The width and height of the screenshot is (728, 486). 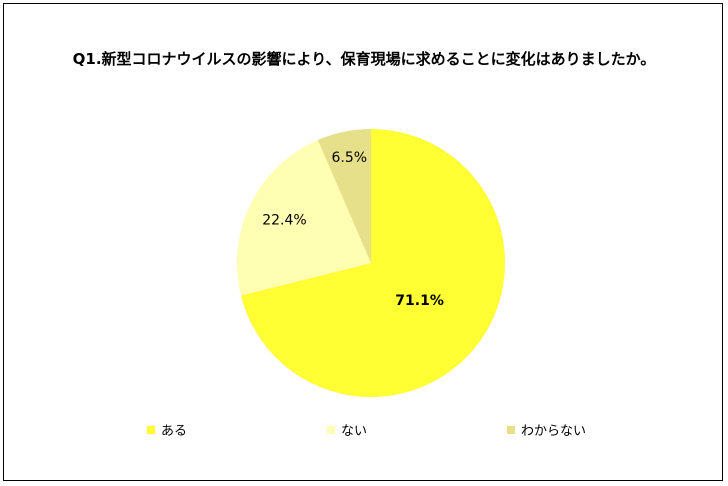 What do you see at coordinates (419, 301) in the screenshot?
I see `data-label-aru: 71.1%` at bounding box center [419, 301].